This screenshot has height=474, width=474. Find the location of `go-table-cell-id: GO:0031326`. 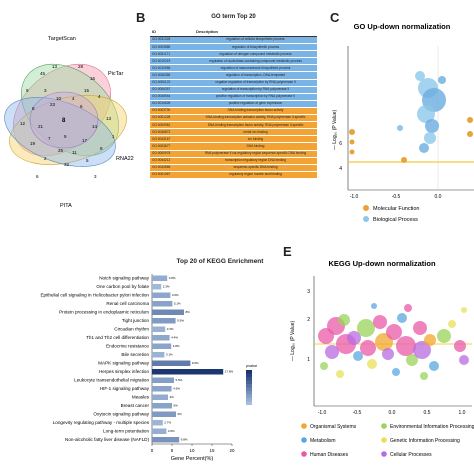

go-table-cell-id: GO:0031326 is located at coordinates (172, 40).